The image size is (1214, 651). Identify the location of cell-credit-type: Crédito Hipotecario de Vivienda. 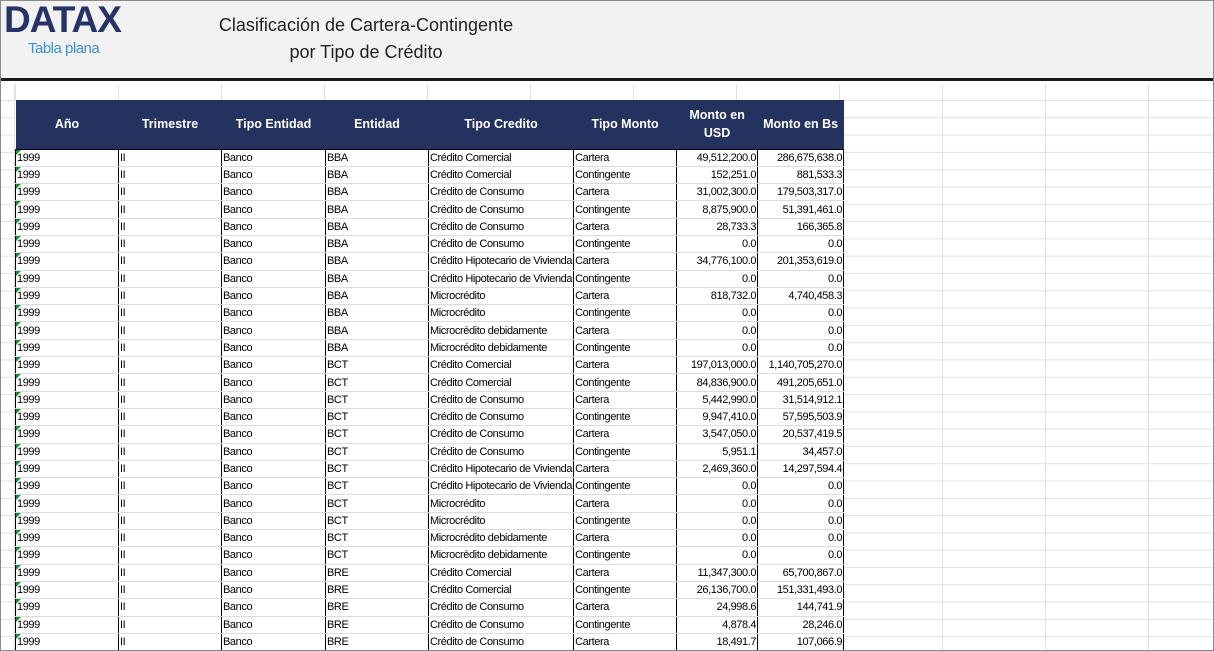
(500, 279).